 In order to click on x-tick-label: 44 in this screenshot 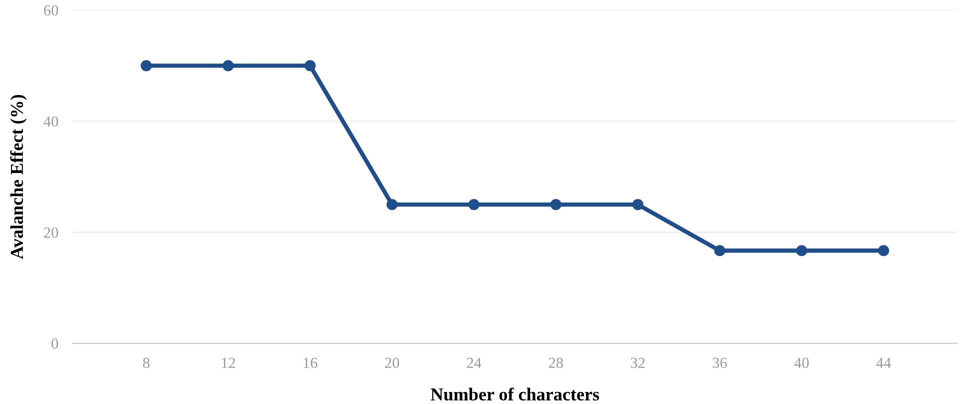, I will do `click(883, 363)`.